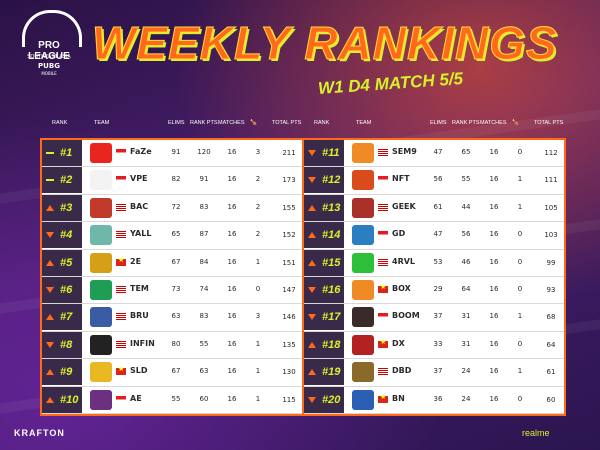 The image size is (600, 450). Describe the element at coordinates (434, 400) in the screenshot. I see `table-row: #20 BN 36 24 16 0 60` at that location.